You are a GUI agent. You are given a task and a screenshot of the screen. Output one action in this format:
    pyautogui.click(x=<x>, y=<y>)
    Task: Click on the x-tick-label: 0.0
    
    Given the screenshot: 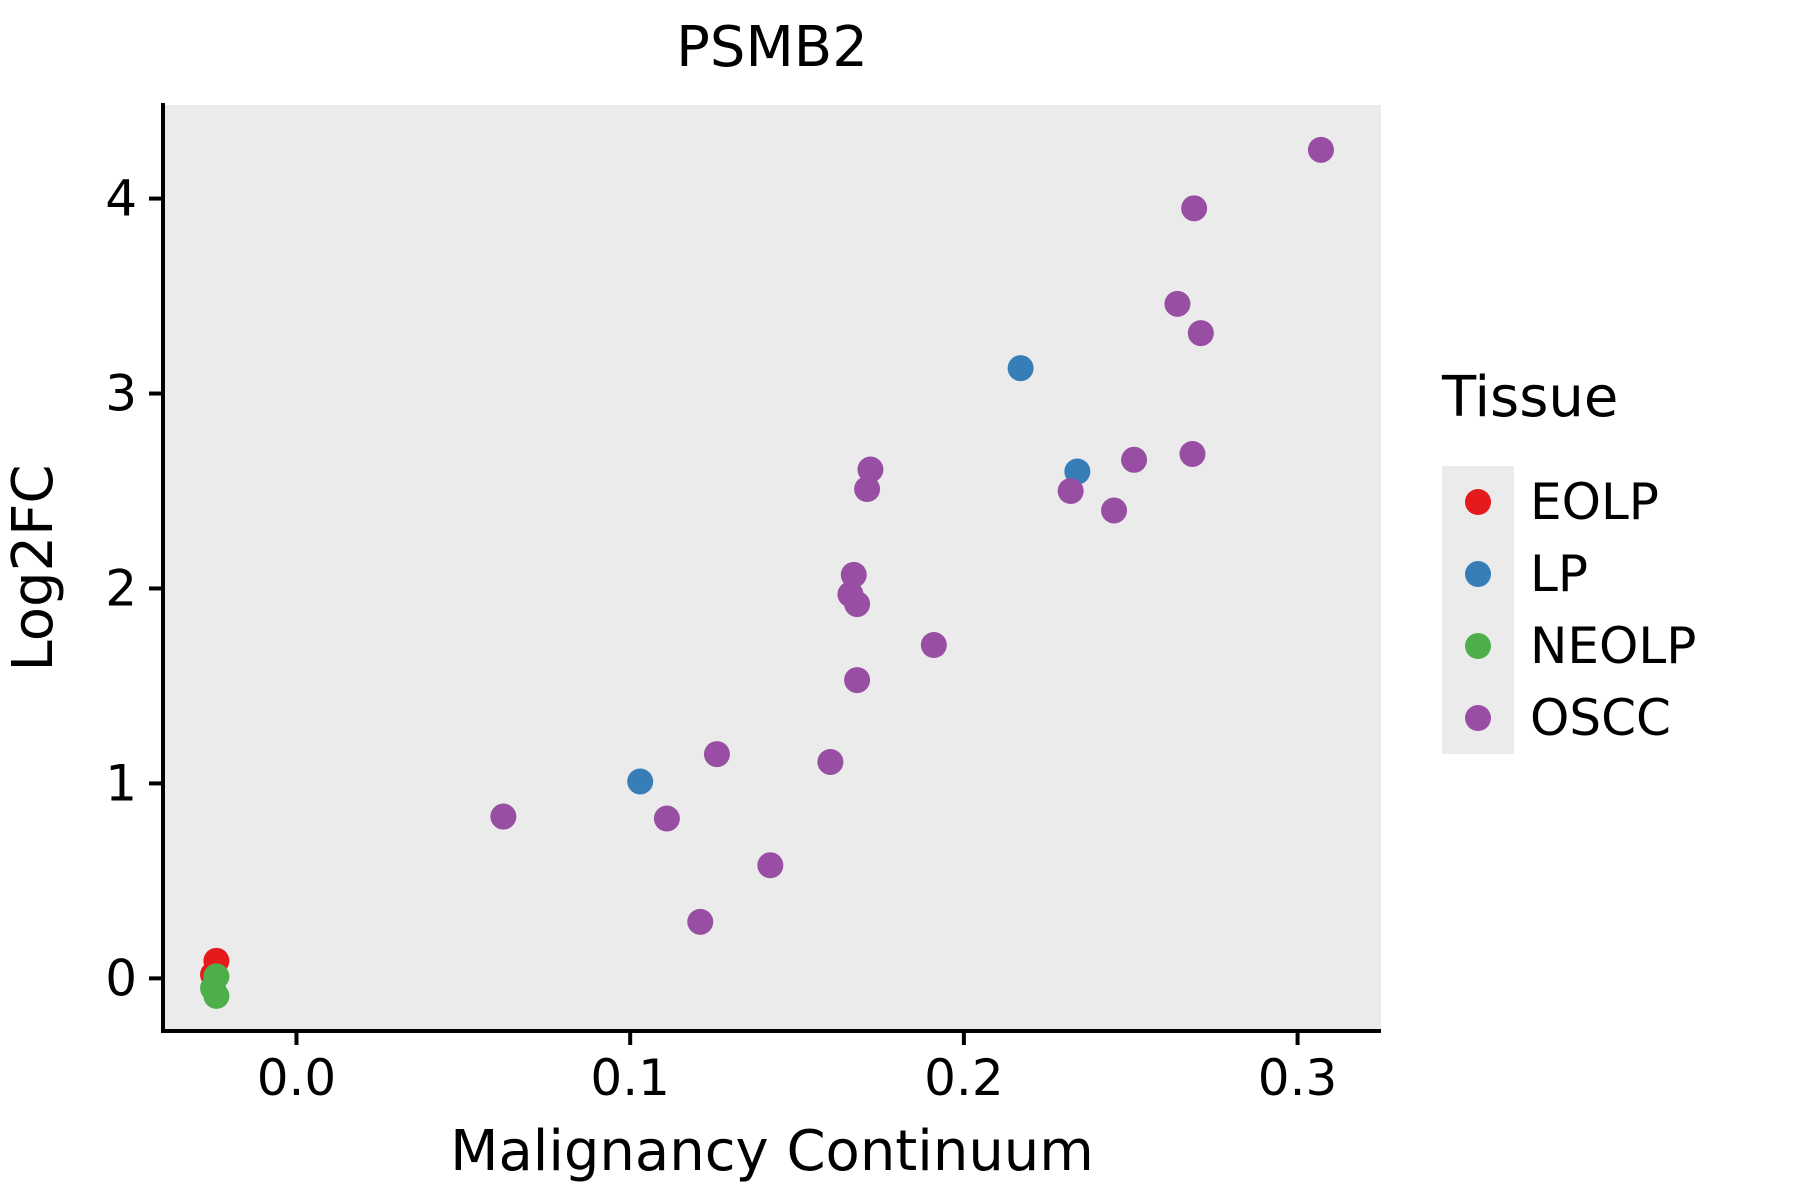 What is the action you would take?
    pyautogui.click(x=297, y=1078)
    